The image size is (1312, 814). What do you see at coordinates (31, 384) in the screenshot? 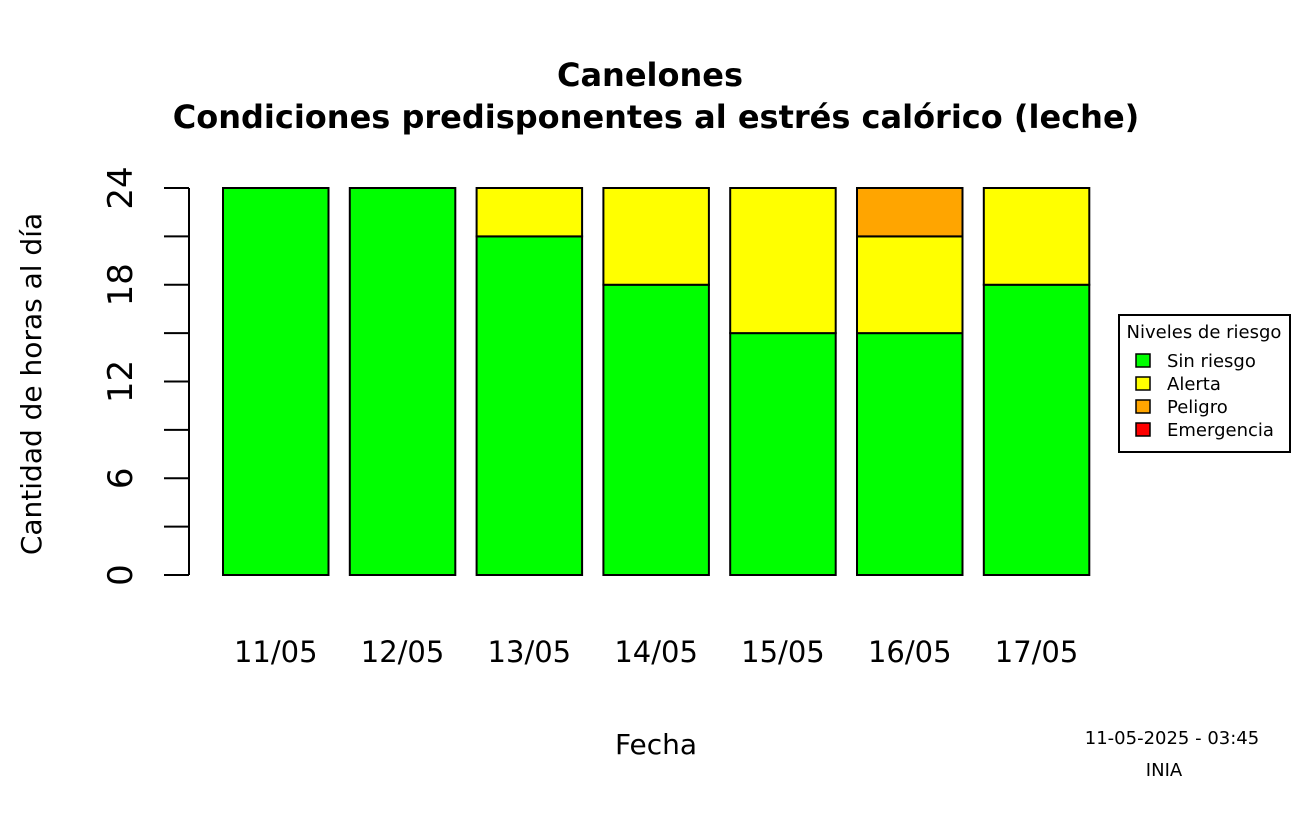
I see `y-axis-label: Cantidad de horas al día` at bounding box center [31, 384].